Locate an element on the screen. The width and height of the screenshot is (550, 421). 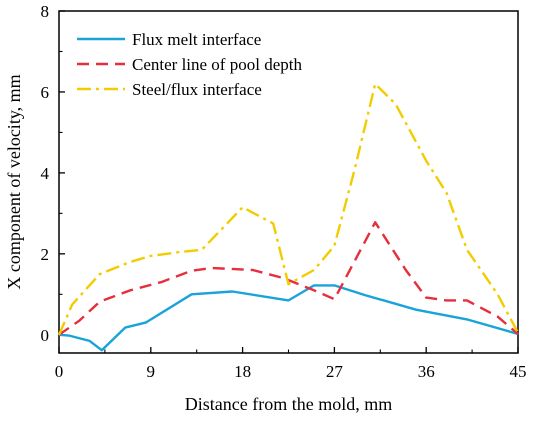
legend-label-1: Flux melt interface is located at coordinates (196, 39).